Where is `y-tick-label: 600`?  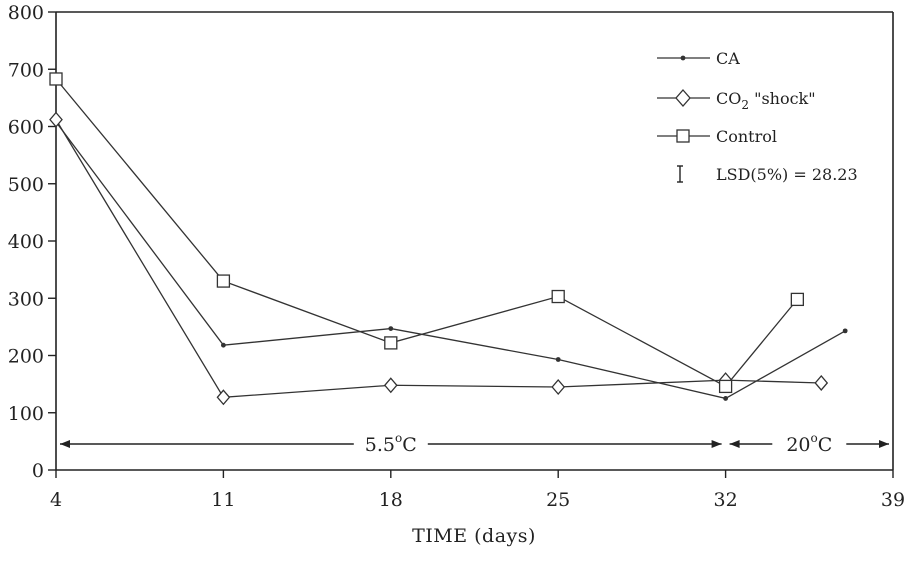
y-tick-label: 600 is located at coordinates (26, 128).